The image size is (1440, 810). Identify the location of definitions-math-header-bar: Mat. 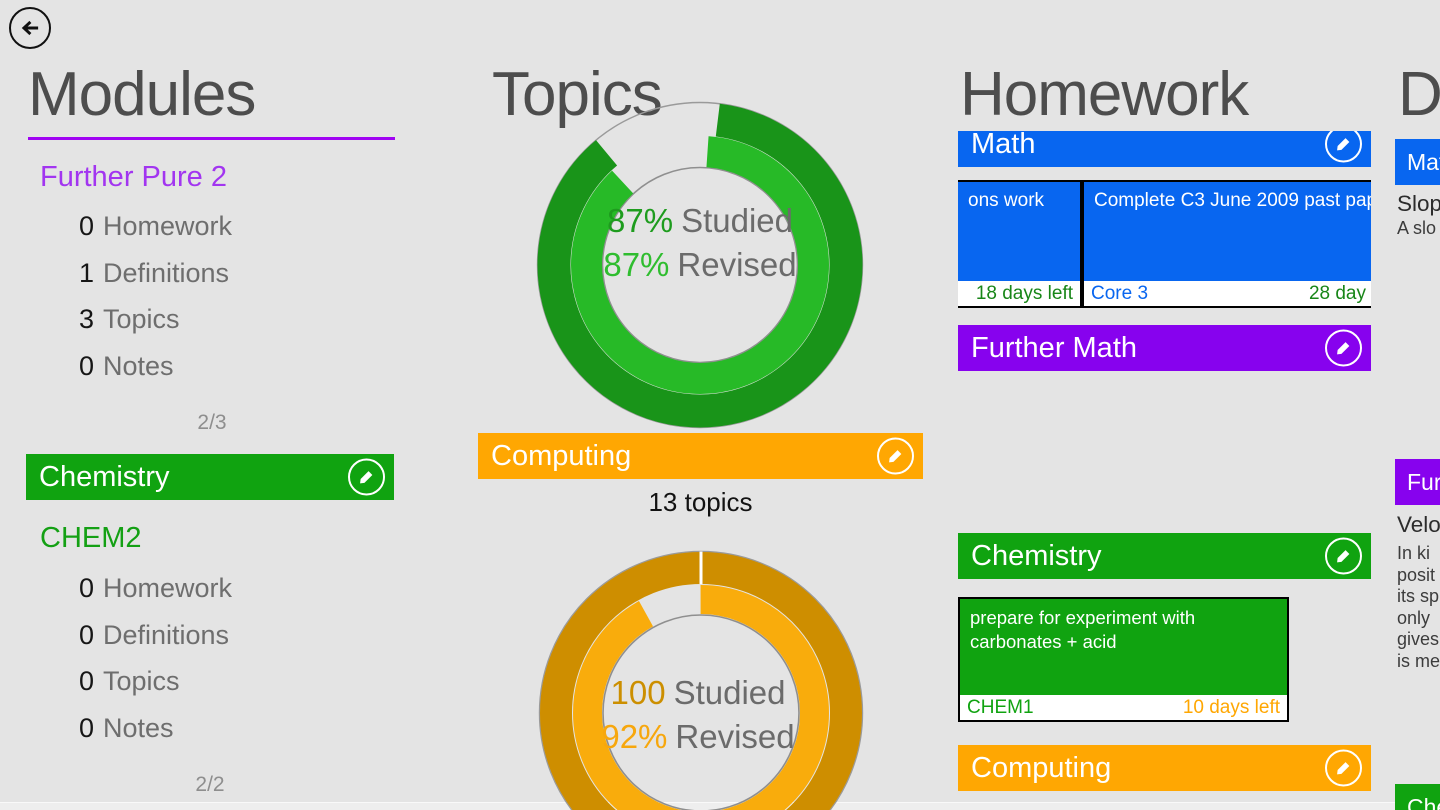
(1417, 162).